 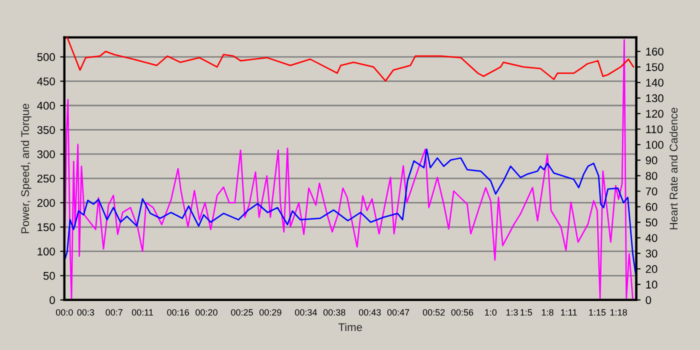 What do you see at coordinates (652, 207) in the screenshot?
I see `y2-tick-label: 60` at bounding box center [652, 207].